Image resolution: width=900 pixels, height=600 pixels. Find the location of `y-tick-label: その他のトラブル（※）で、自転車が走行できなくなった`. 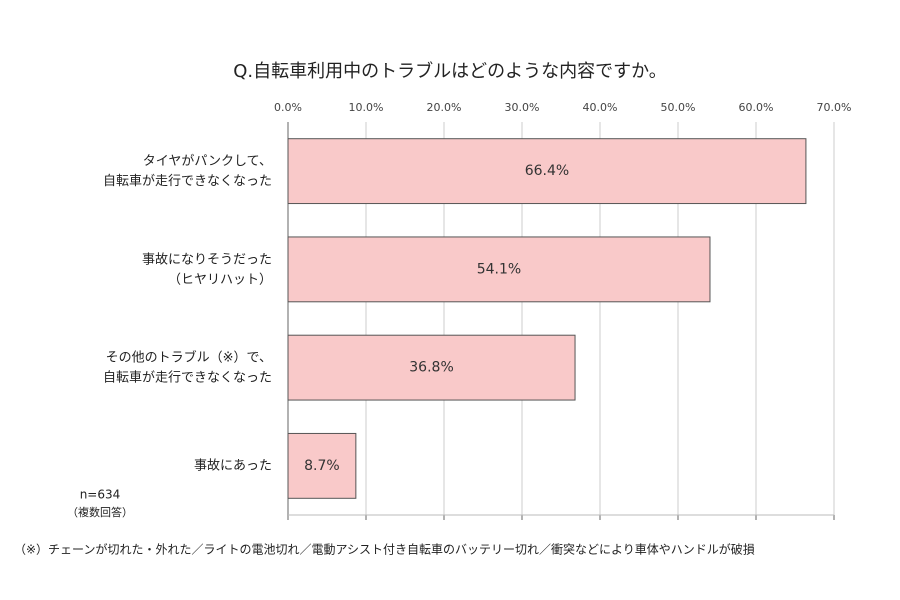

y-tick-label: その他のトラブル（※）で、自転車が走行できなくなった is located at coordinates (187, 367).